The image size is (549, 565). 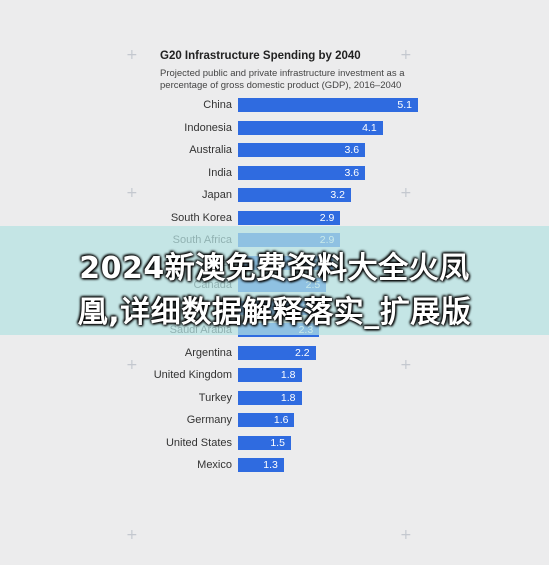 I want to click on category-label: South Korea, so click(x=201, y=217).